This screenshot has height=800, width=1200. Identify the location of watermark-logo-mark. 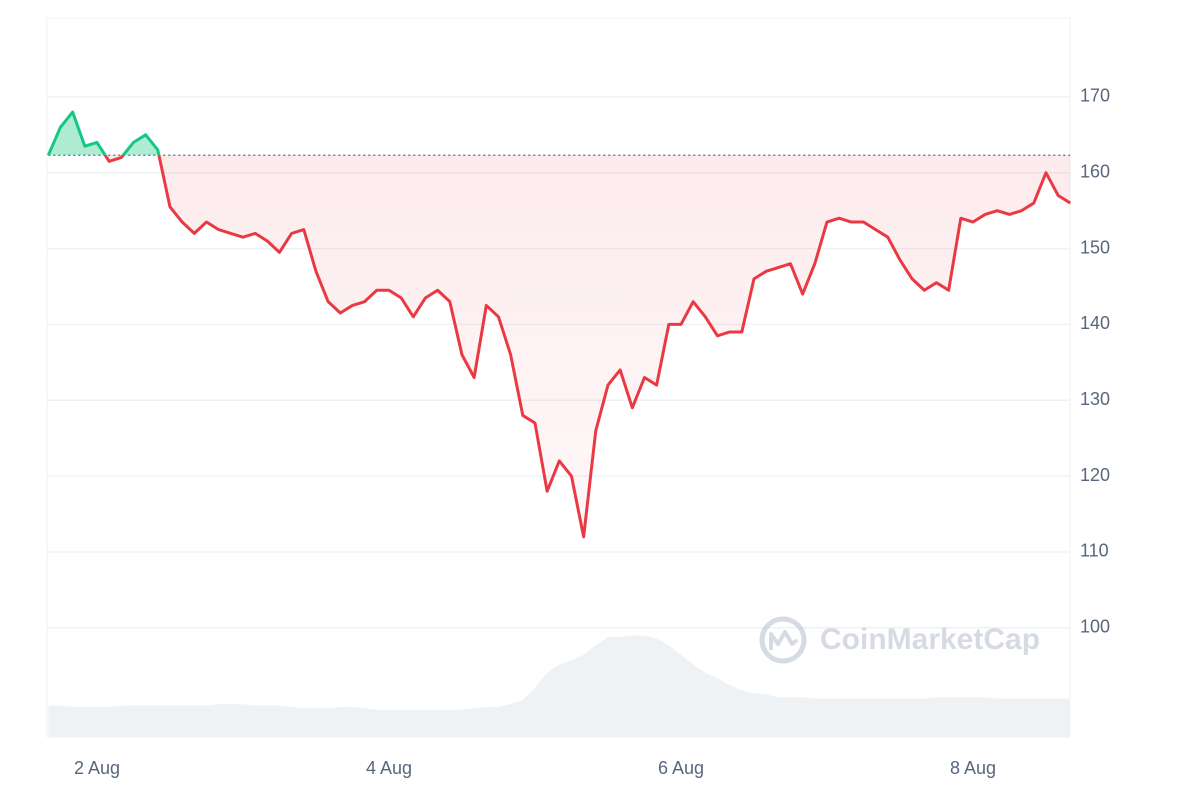
(784, 640).